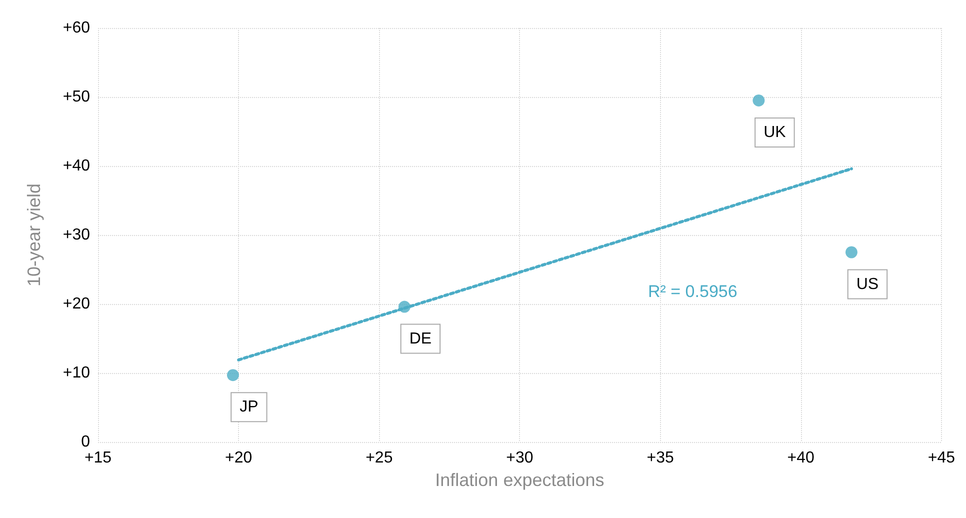 This screenshot has width=966, height=518. Describe the element at coordinates (420, 339) in the screenshot. I see `annotation: DE` at that location.